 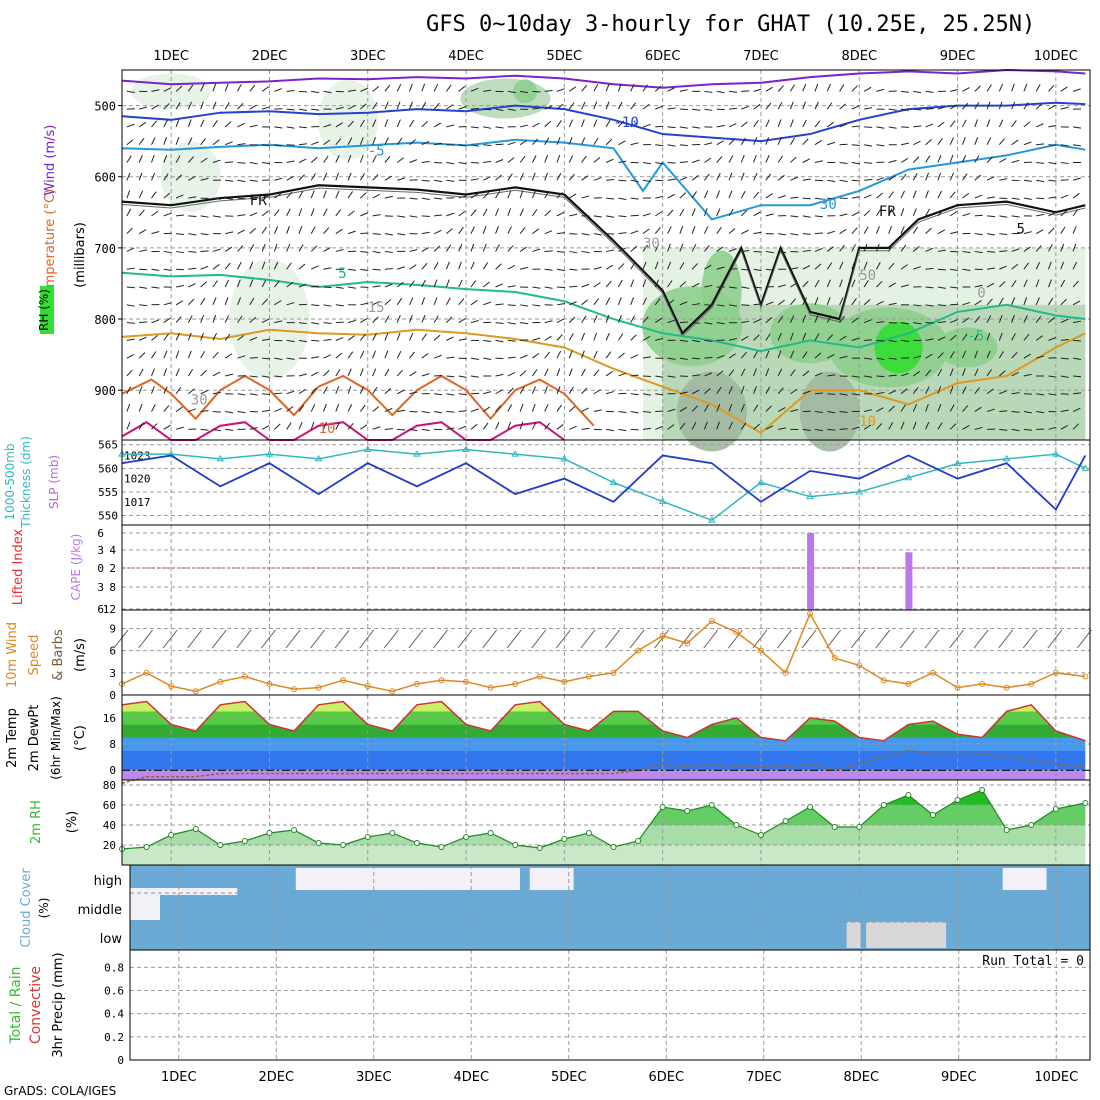 I want to click on rh-legend-swatch, so click(x=47, y=310).